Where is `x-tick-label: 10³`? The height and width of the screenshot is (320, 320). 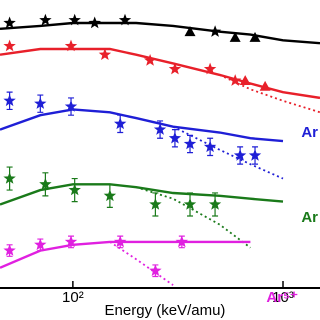
x-tick-label: 10³ is located at coordinates (283, 297).